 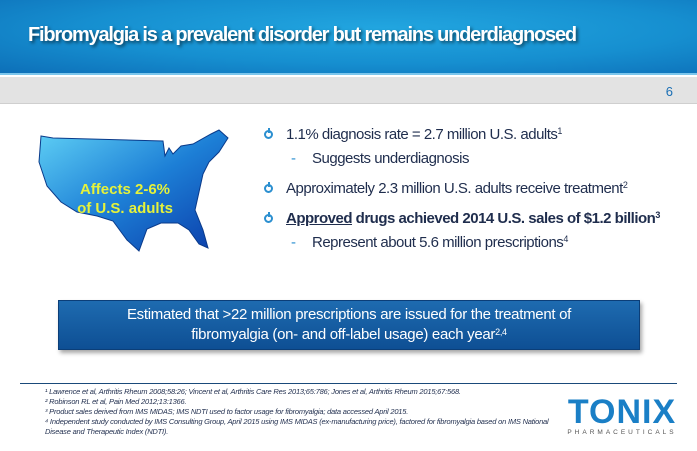 What do you see at coordinates (622, 432) in the screenshot?
I see `logo-subtitle: PHARMACEUTICALS` at bounding box center [622, 432].